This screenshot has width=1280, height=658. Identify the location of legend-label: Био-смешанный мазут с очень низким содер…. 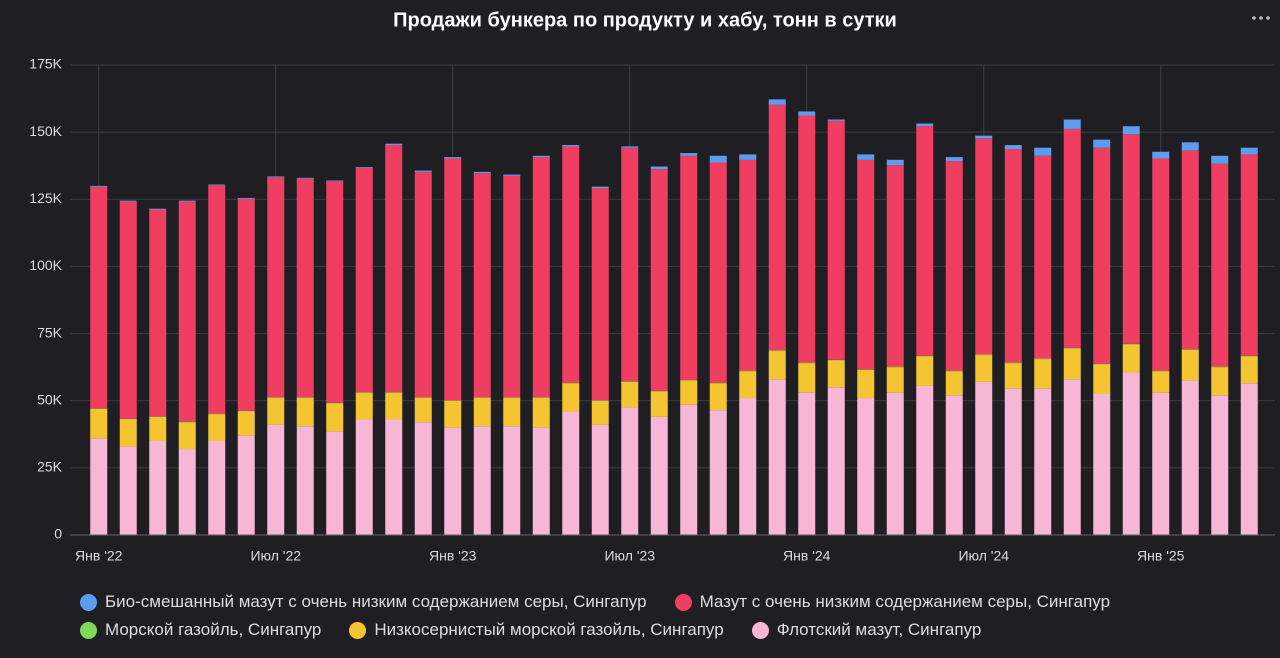
(376, 601).